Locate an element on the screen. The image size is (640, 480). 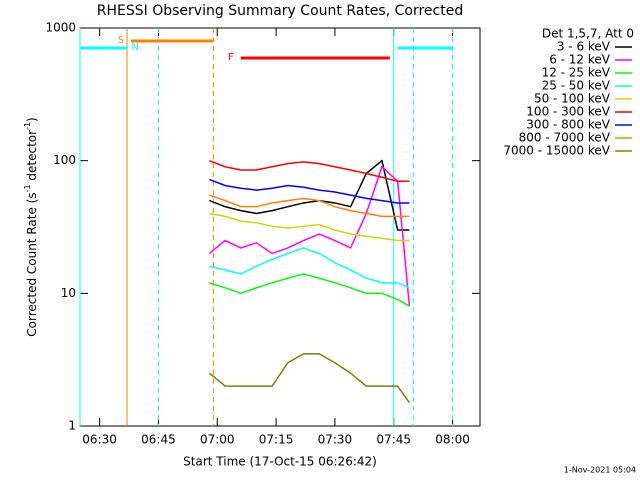
x-tick-label: 07:15 is located at coordinates (276, 440).